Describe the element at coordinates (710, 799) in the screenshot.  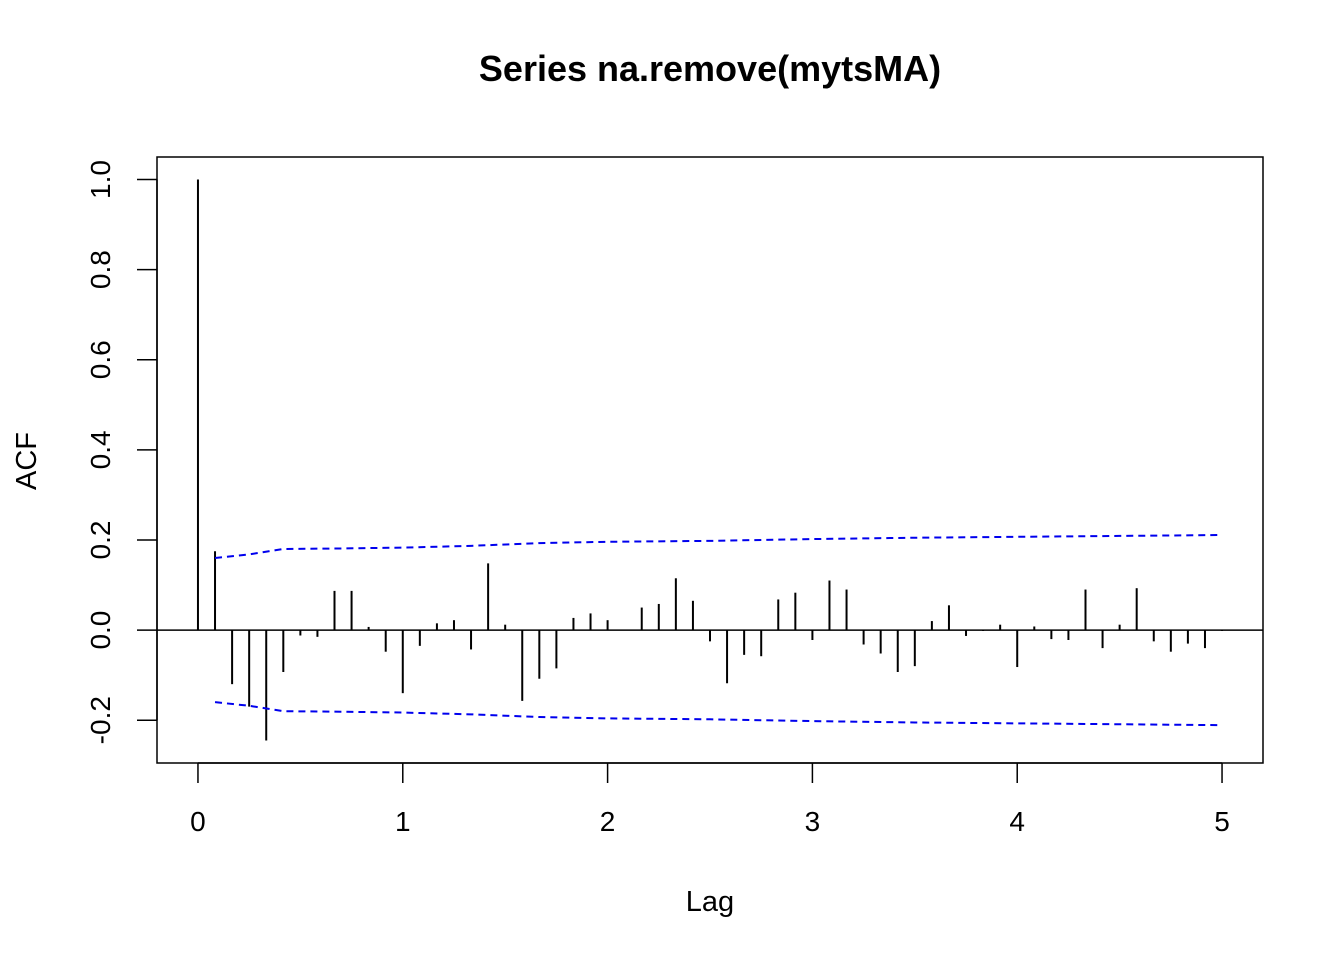
I see `x-axis: 0 1 2 3 4 5` at that location.